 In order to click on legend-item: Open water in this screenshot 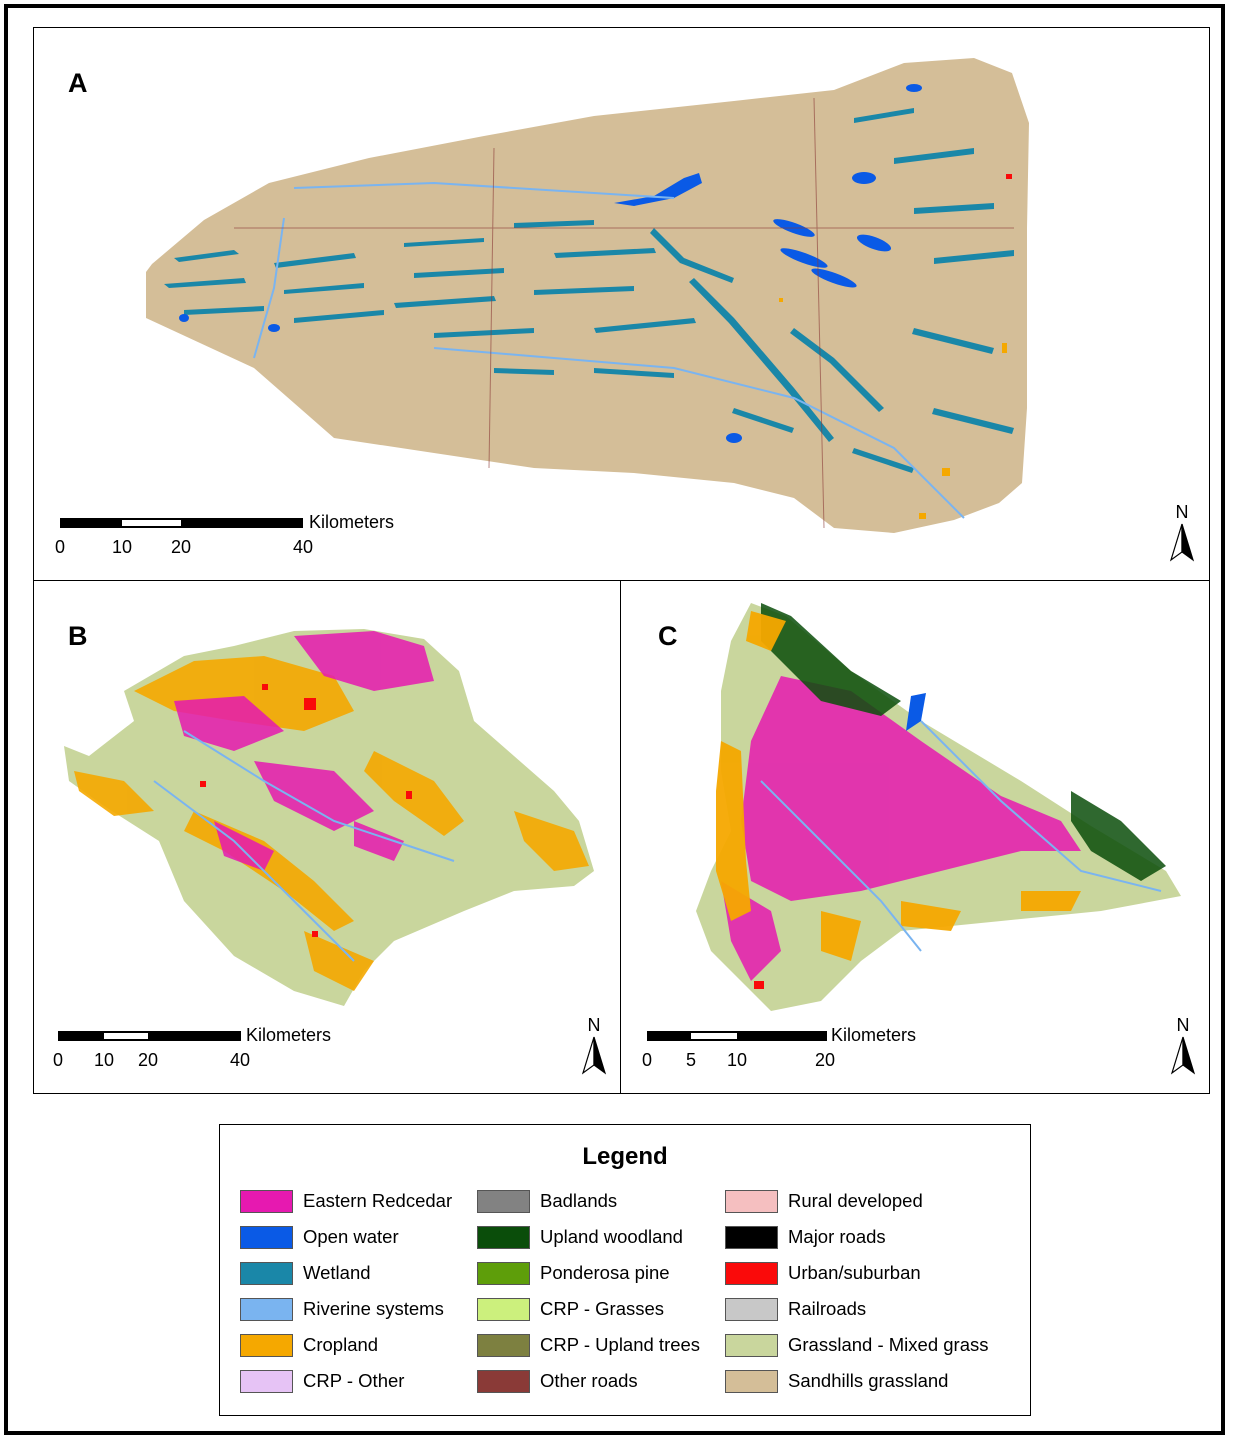, I will do `click(319, 1237)`.